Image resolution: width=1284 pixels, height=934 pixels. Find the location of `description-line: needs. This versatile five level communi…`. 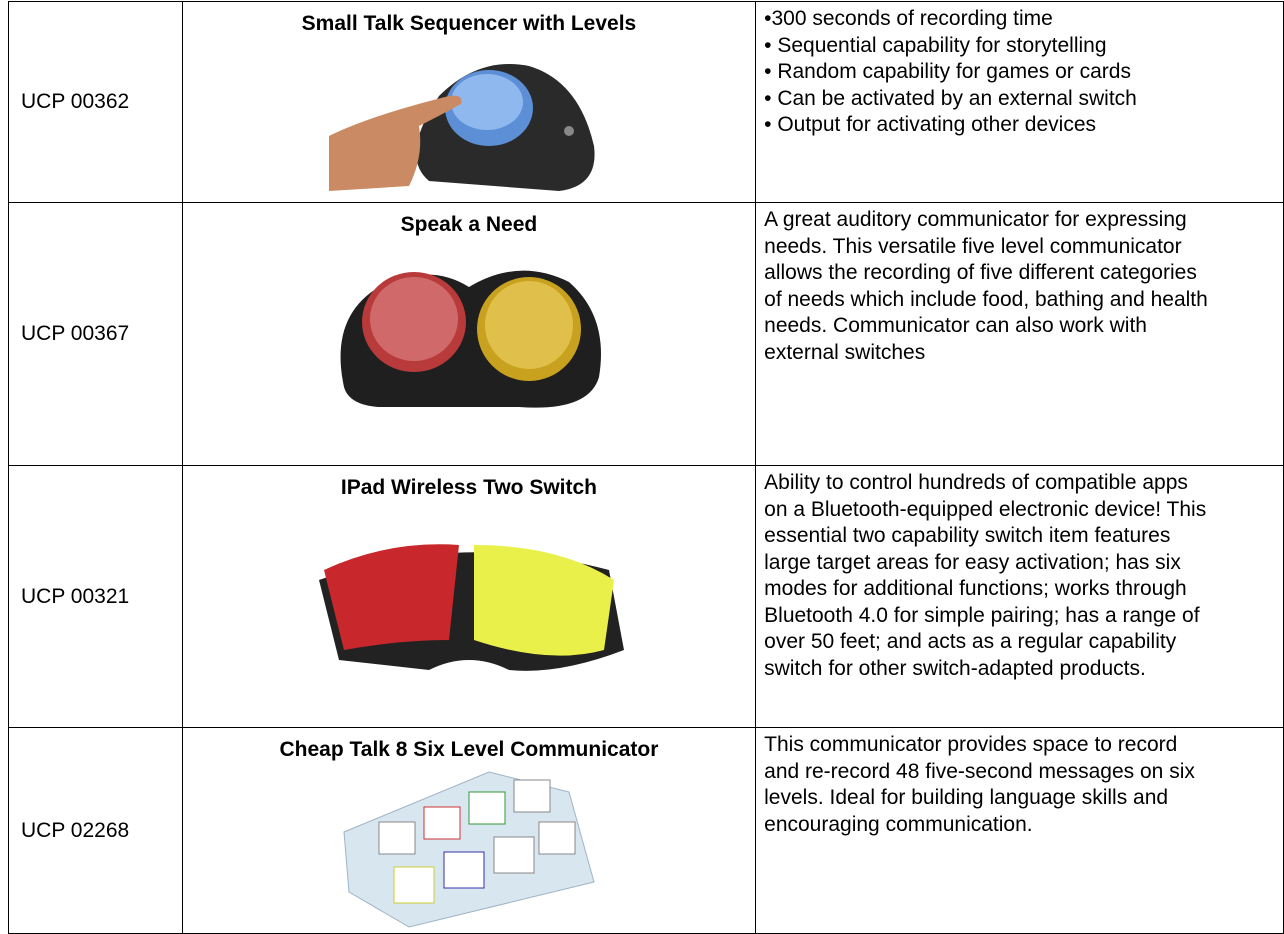

description-line: needs. This versatile five level communi… is located at coordinates (973, 246).